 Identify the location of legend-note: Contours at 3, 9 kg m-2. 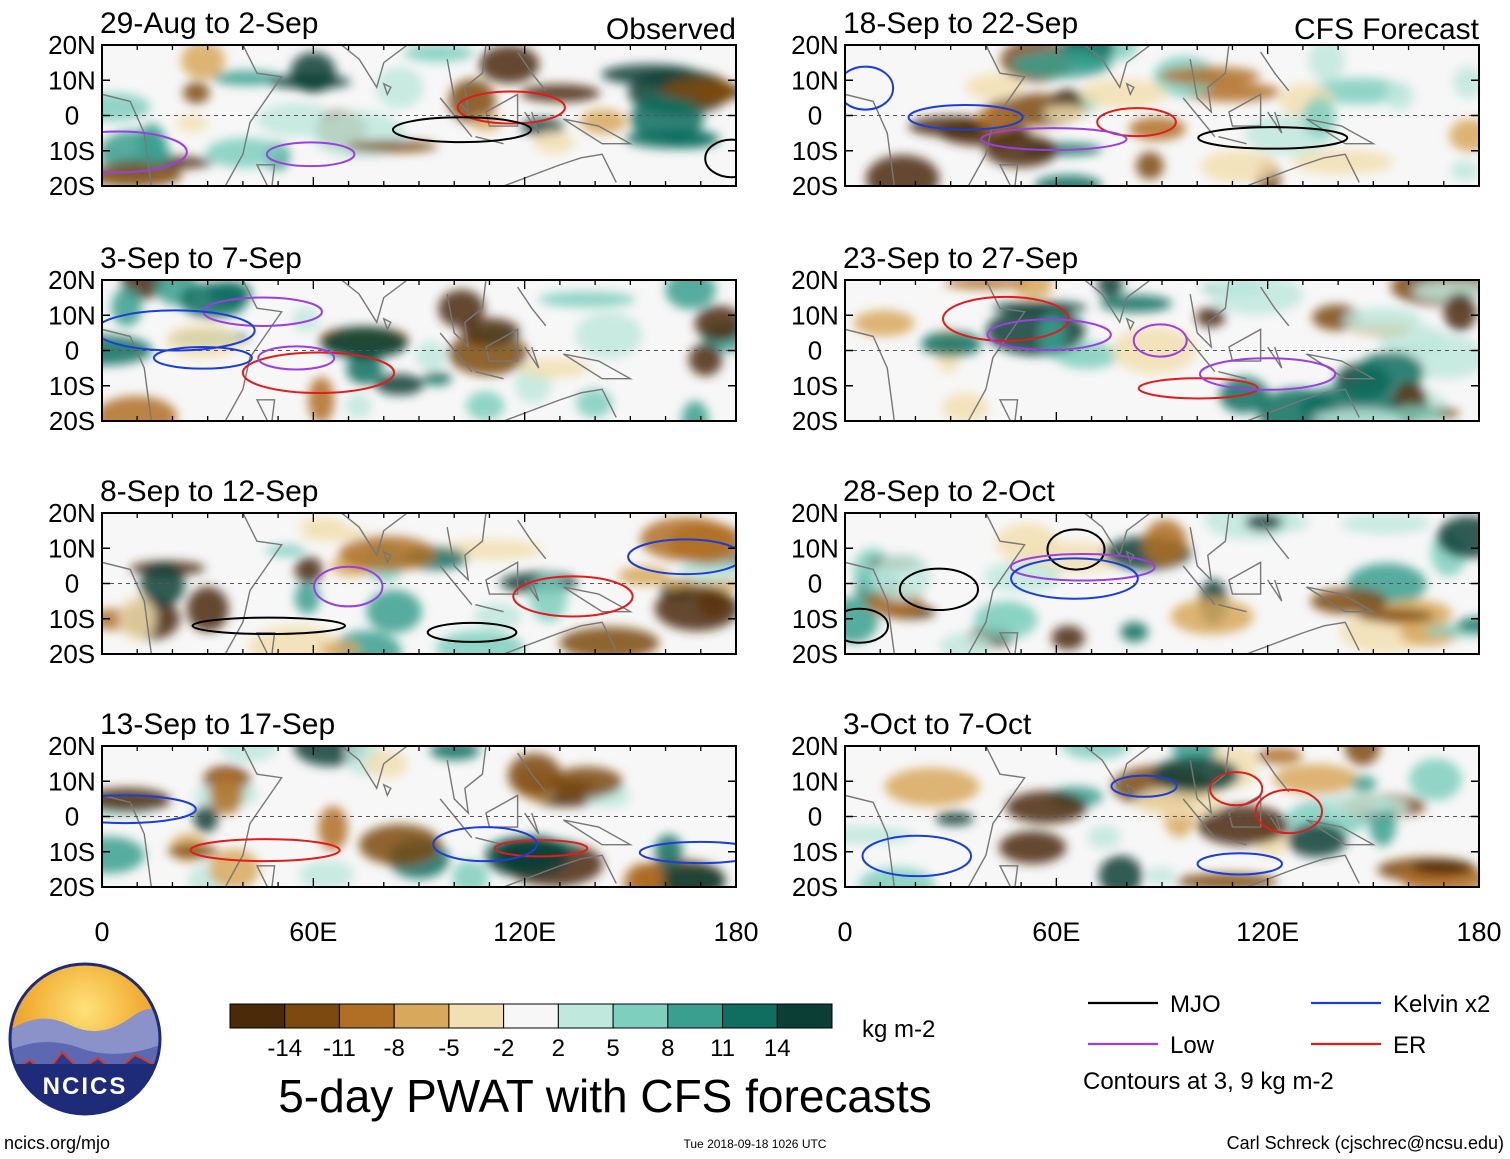
(1208, 1081).